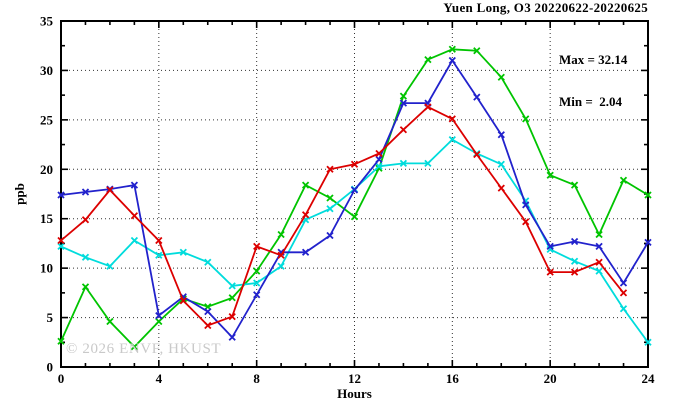 Image resolution: width=674 pixels, height=409 pixels. Describe the element at coordinates (47, 21) in the screenshot. I see `y-tick-label-35: 35` at that location.